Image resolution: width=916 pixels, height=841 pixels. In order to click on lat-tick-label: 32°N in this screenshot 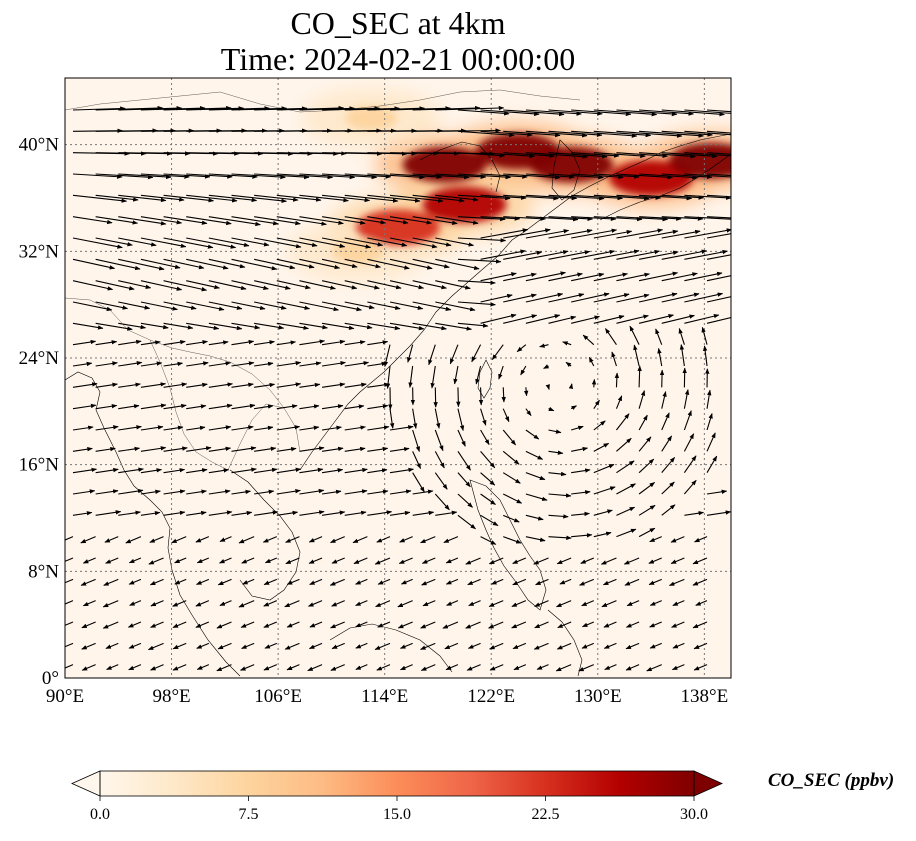, I will do `click(39, 251)`.